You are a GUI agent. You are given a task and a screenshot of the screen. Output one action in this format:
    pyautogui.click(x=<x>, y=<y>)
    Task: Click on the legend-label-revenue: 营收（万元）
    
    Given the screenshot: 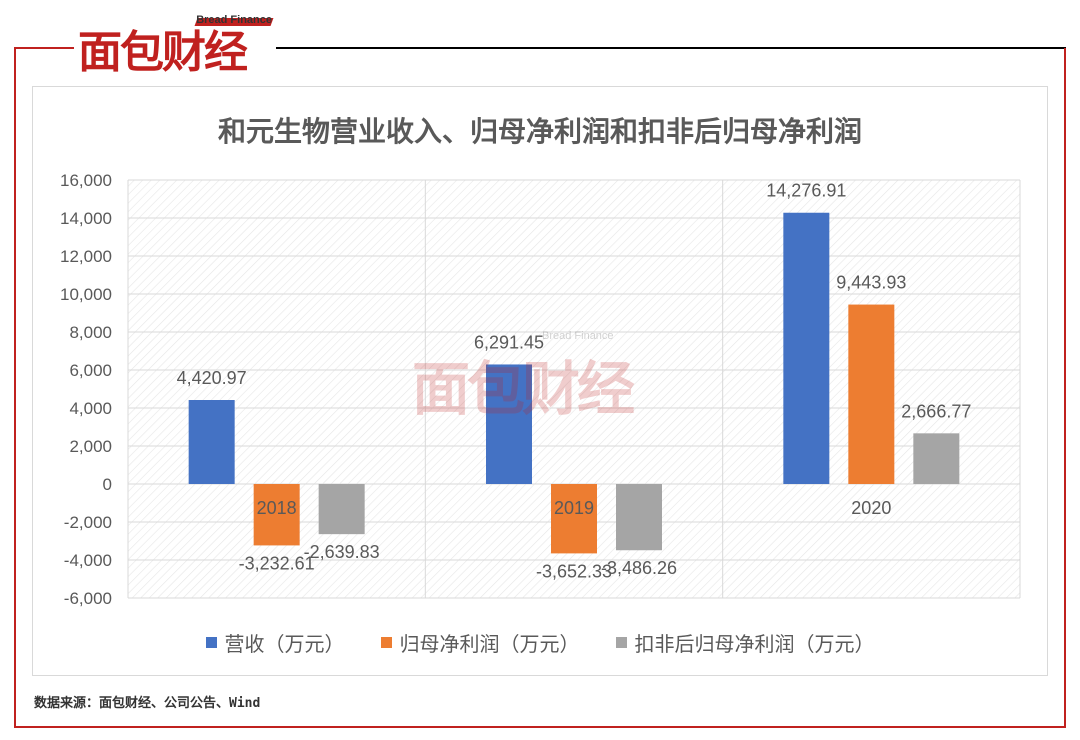 What is the action you would take?
    pyautogui.click(x=284, y=644)
    